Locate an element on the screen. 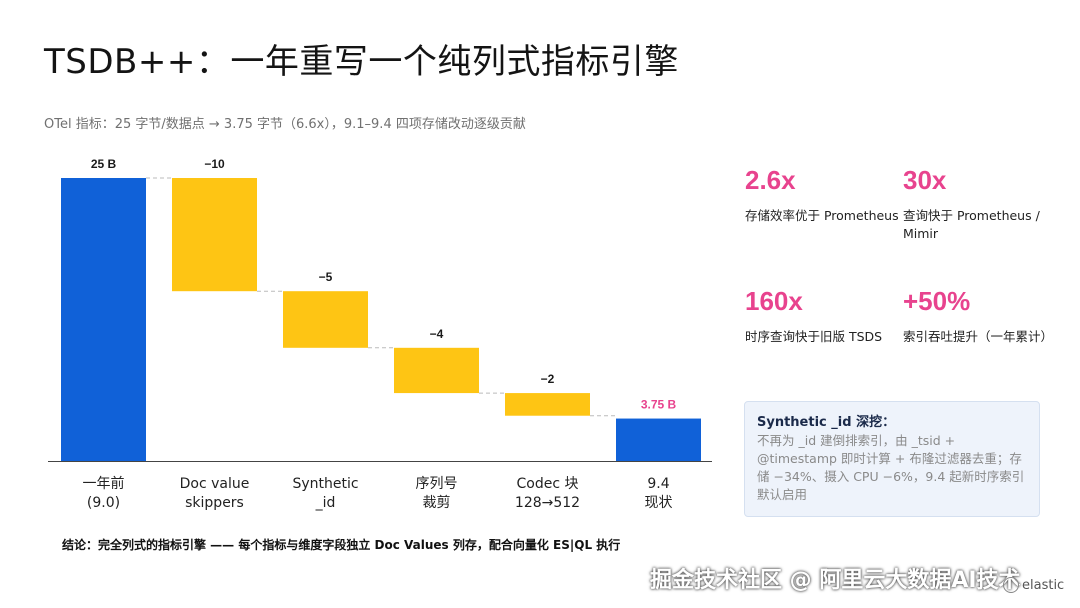 This screenshot has width=1080, height=608. stat-label: 查询快于 Prometheus / Mimir is located at coordinates (971, 224).